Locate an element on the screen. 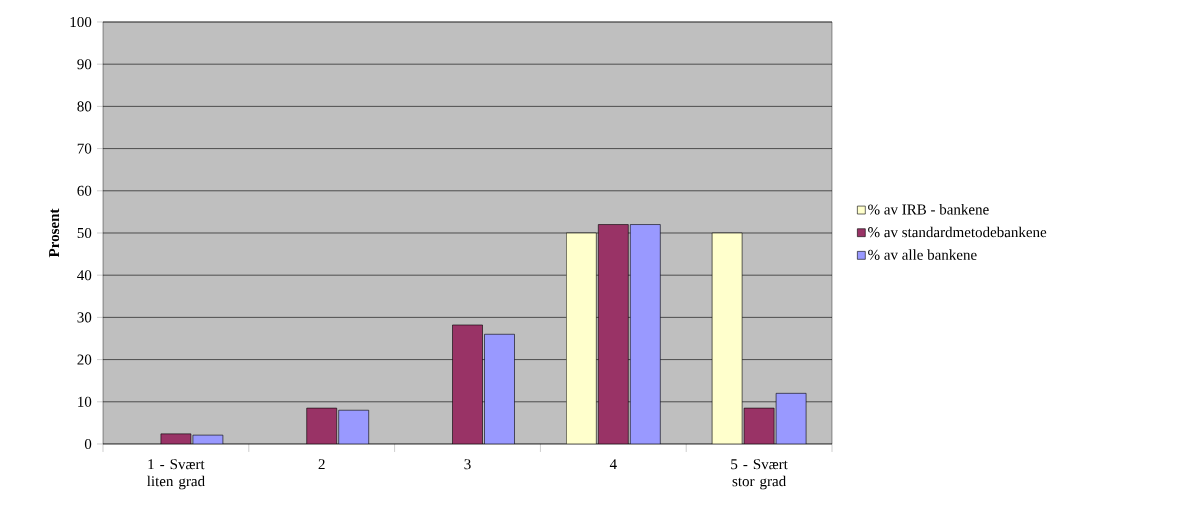 The width and height of the screenshot is (1181, 524). y-axis-title: Prosent is located at coordinates (54, 233).